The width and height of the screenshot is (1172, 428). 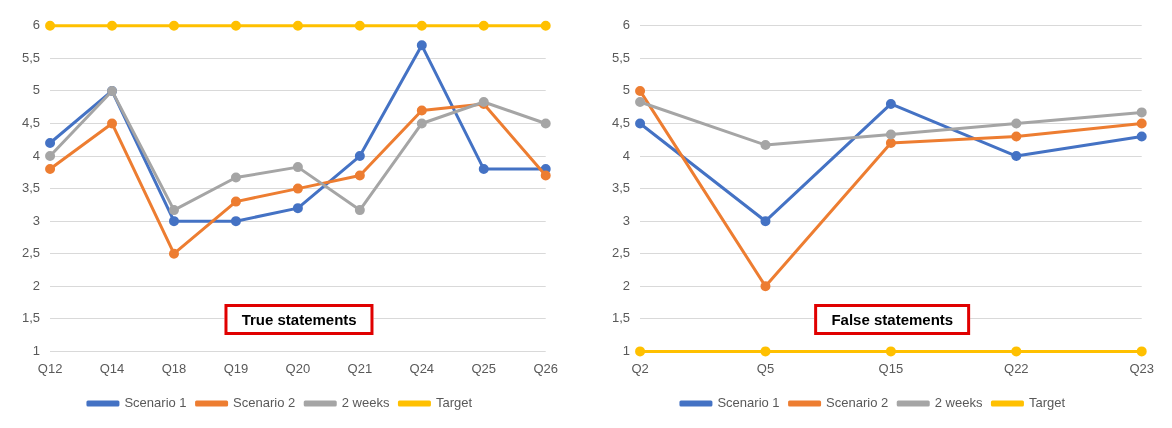 What do you see at coordinates (891, 368) in the screenshot?
I see `x-tick-label: Q15` at bounding box center [891, 368].